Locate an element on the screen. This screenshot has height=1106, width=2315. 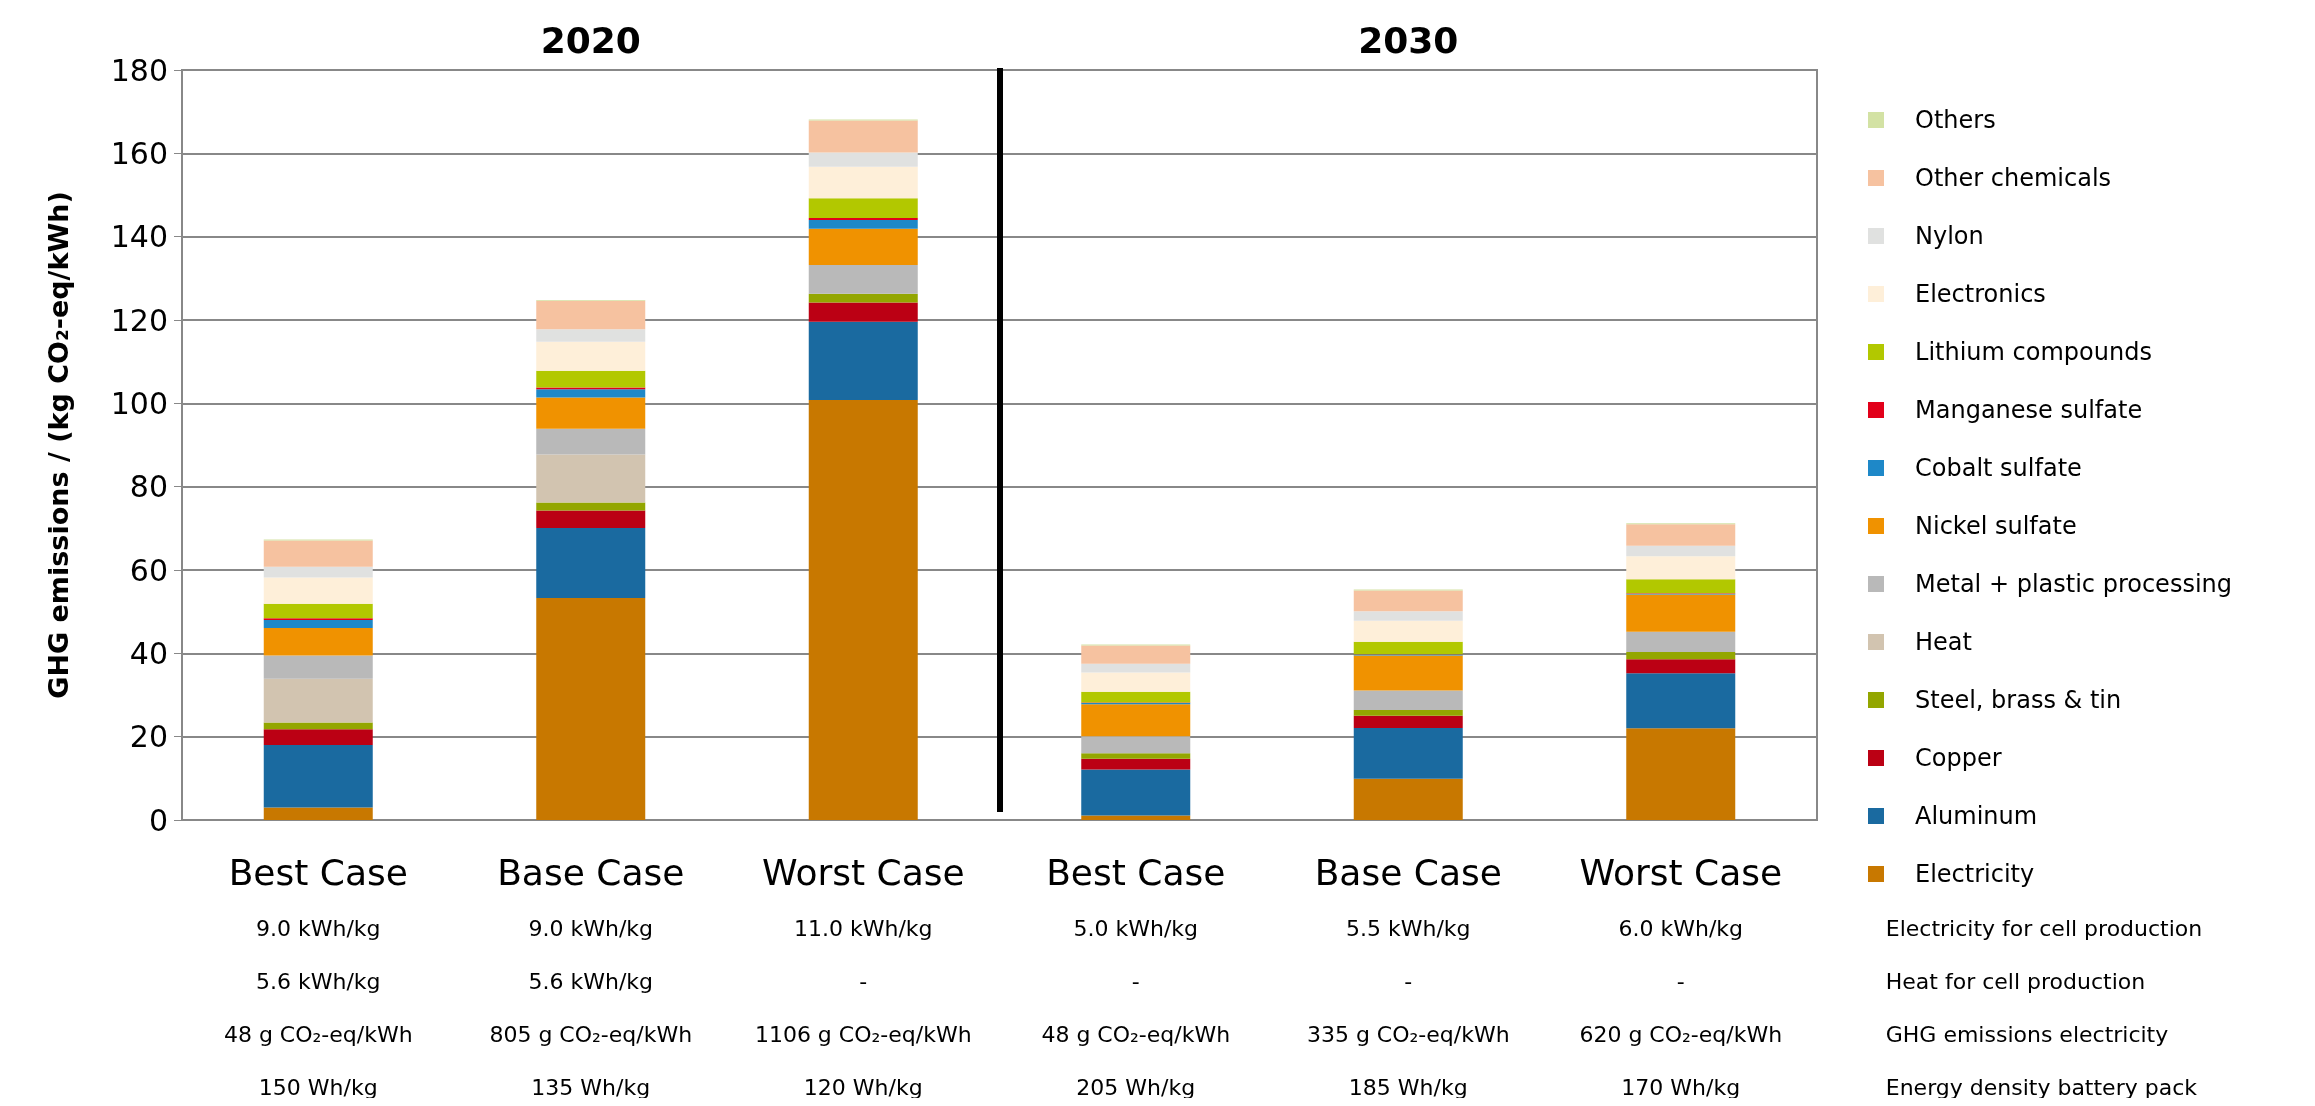
text: 11.0 kWh/kg is located at coordinates (863, 928).